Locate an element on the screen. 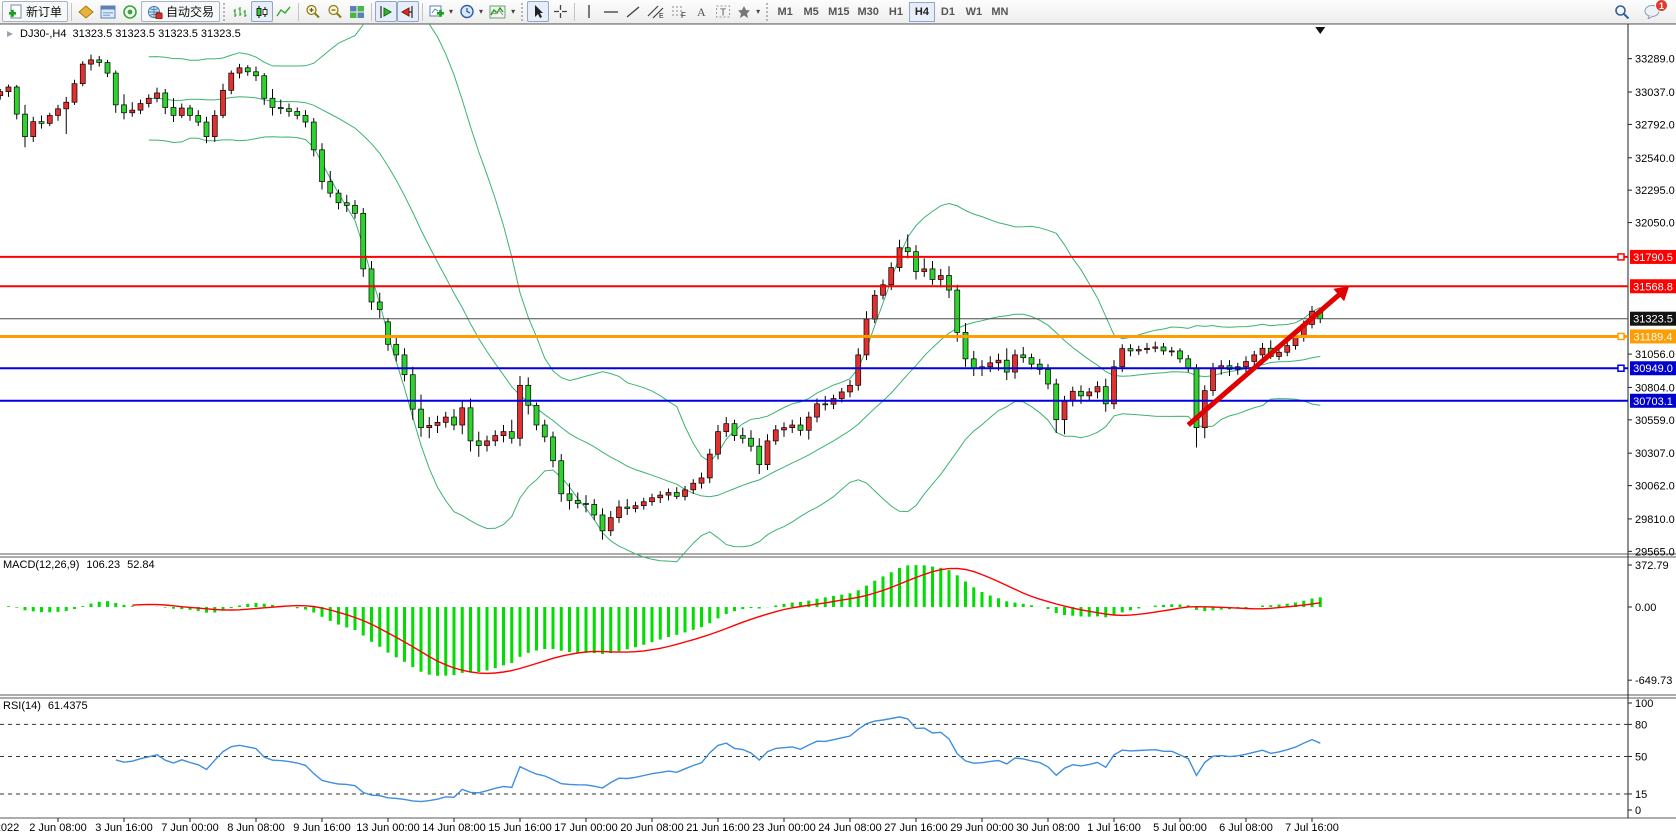 This screenshot has height=836, width=1676. chart-profiles-button is located at coordinates (86, 11).